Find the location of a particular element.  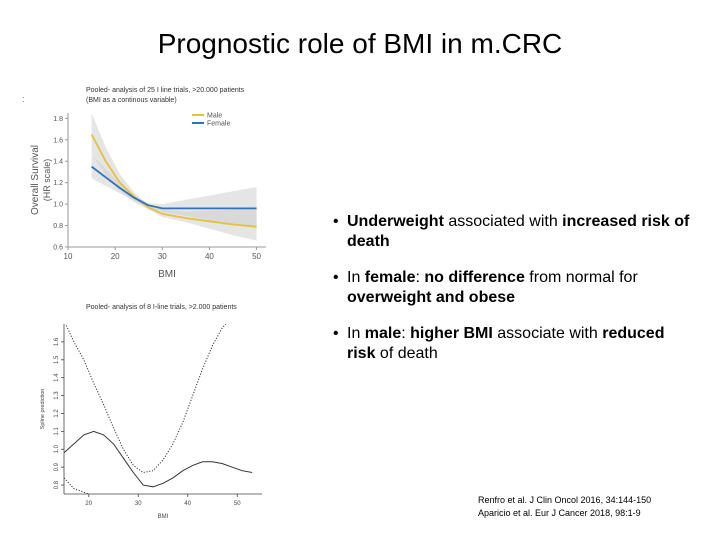

y-tick-label: 1.3 is located at coordinates (57, 395).